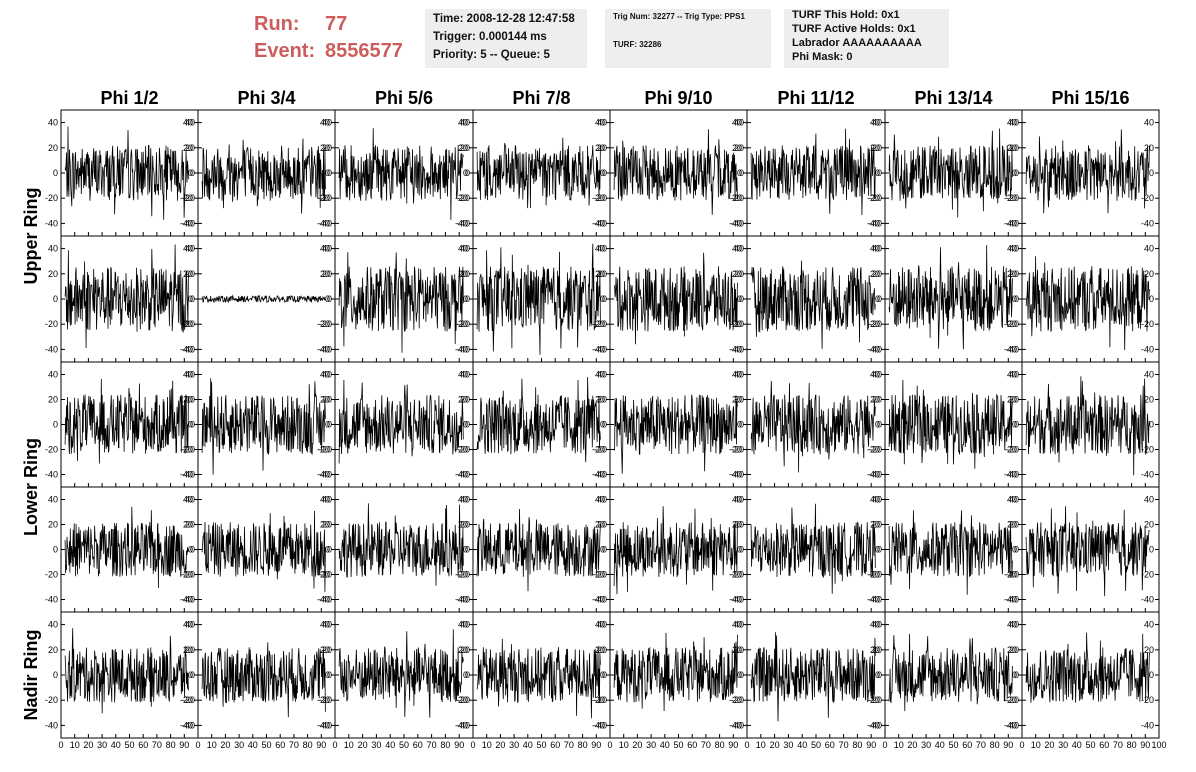 This screenshot has height=772, width=1196. What do you see at coordinates (31, 674) in the screenshot?
I see `ring-label: Nadir Ring` at bounding box center [31, 674].